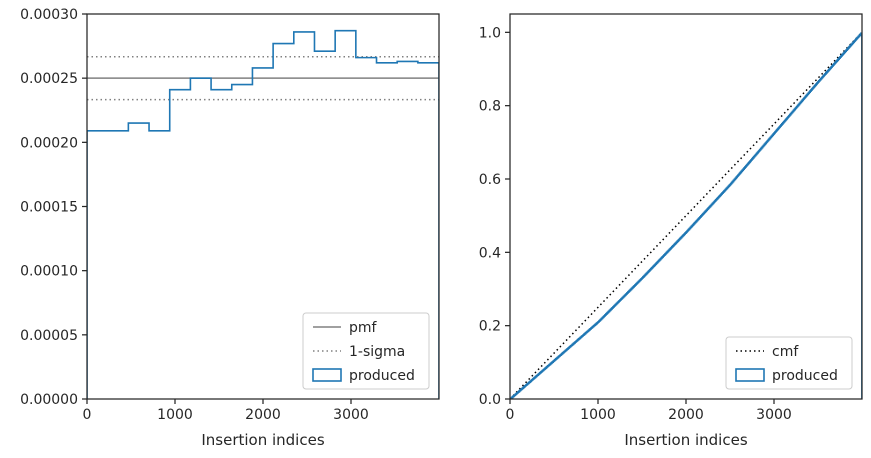 The height and width of the screenshot is (458, 871). Describe the element at coordinates (49, 400) in the screenshot. I see `y-tick-label: 0.00000` at that location.